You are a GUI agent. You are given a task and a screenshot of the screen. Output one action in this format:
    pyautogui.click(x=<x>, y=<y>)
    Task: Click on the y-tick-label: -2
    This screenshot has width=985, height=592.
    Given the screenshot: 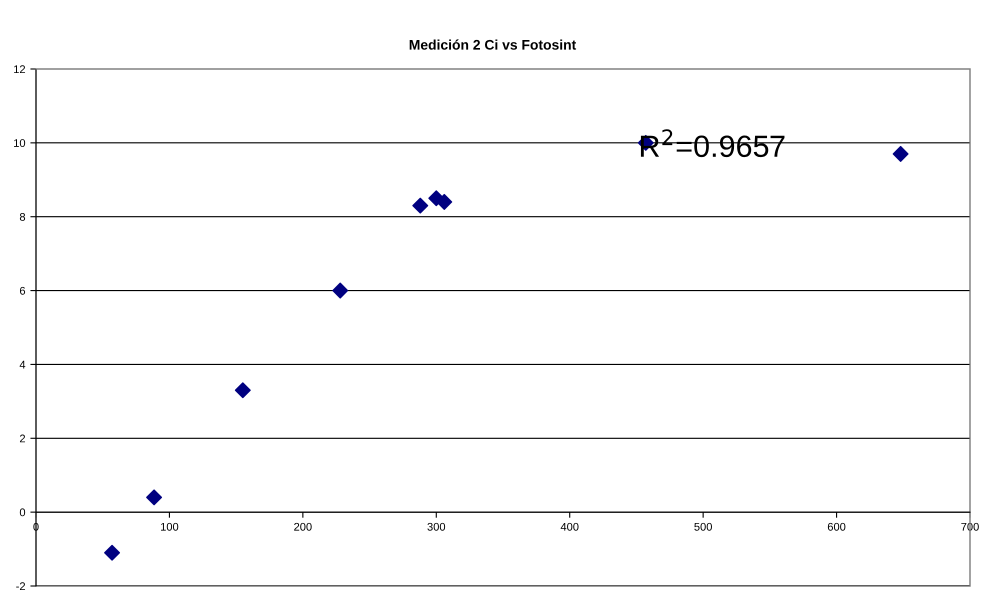 What is the action you would take?
    pyautogui.click(x=21, y=586)
    